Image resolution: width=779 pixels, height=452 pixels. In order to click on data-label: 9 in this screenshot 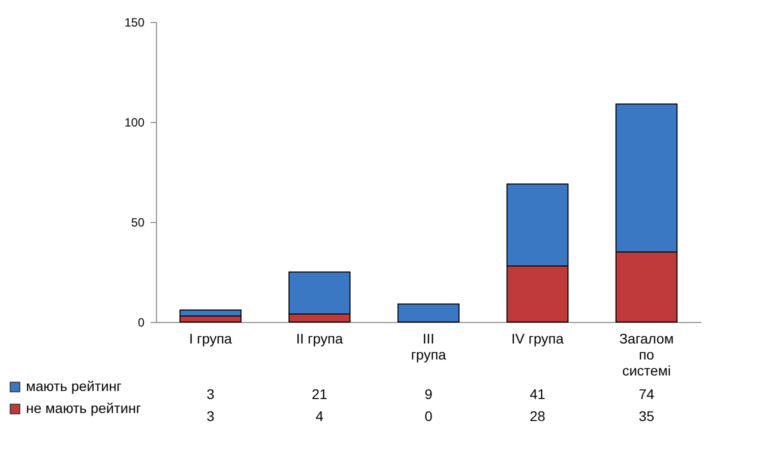, I will do `click(428, 394)`.